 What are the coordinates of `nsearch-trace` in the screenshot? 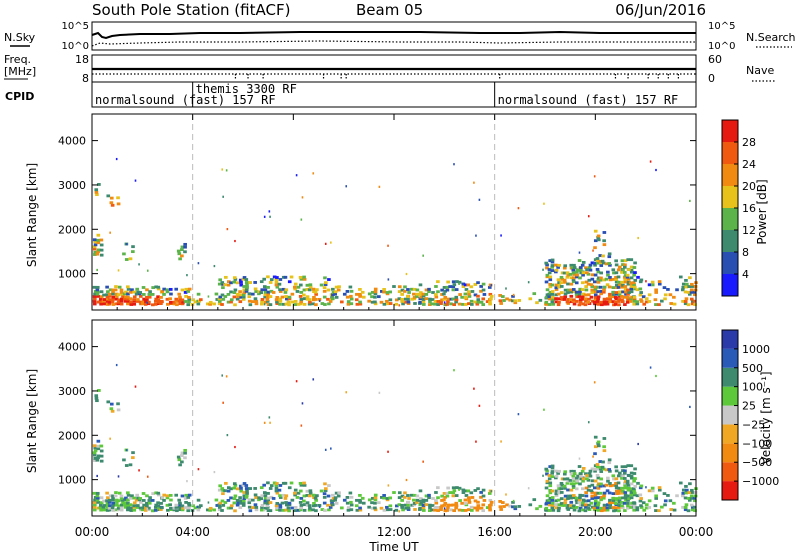 It's located at (393, 43).